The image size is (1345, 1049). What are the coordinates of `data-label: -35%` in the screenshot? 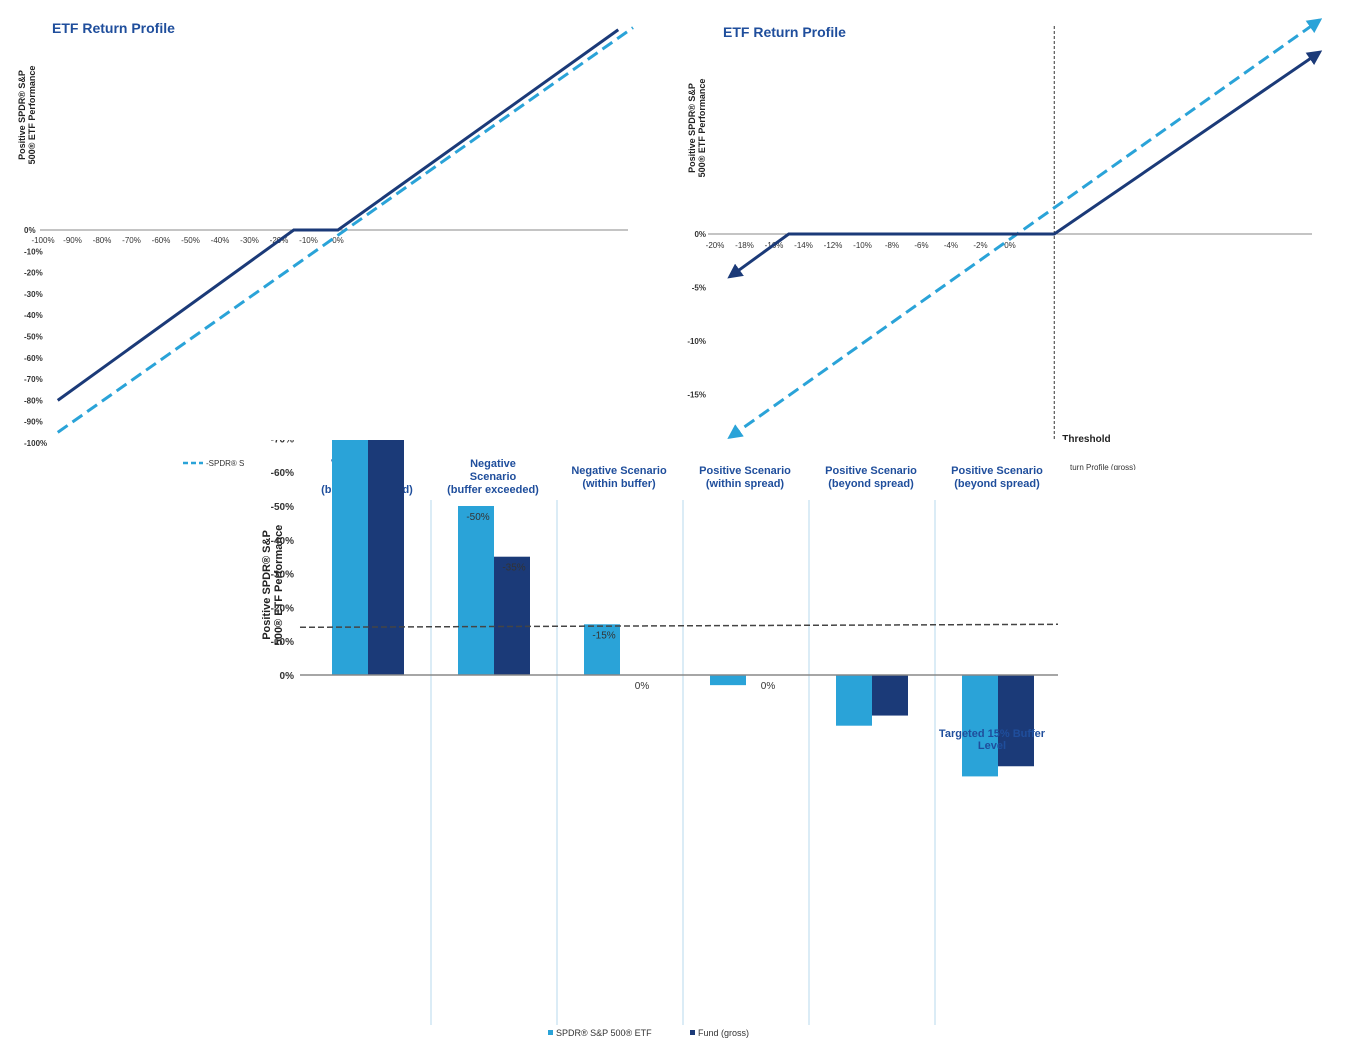 It's located at (513, 568).